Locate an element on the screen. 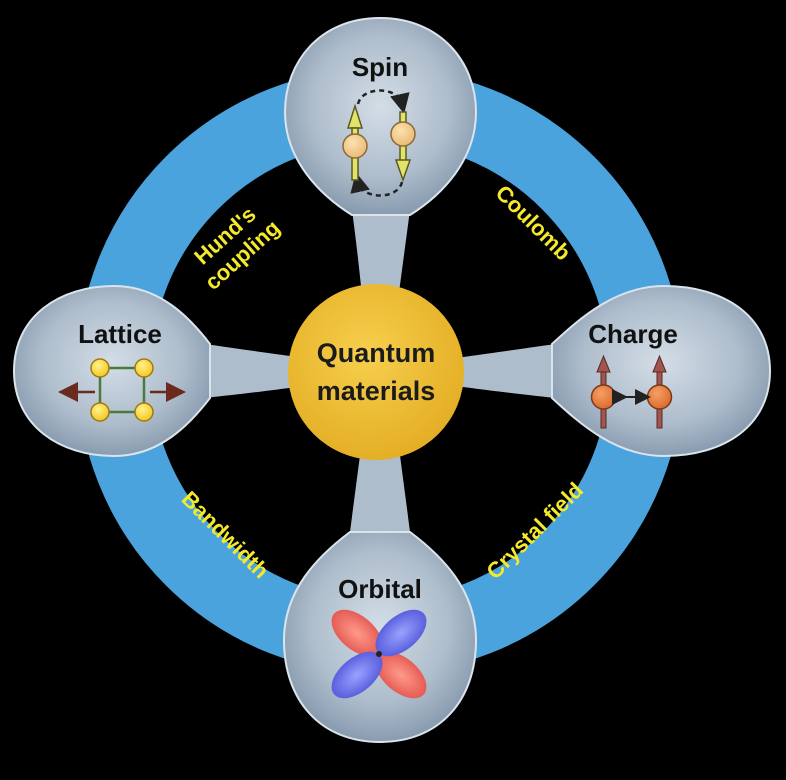 This screenshot has width=786, height=780. lattice-bubble is located at coordinates (111, 371).